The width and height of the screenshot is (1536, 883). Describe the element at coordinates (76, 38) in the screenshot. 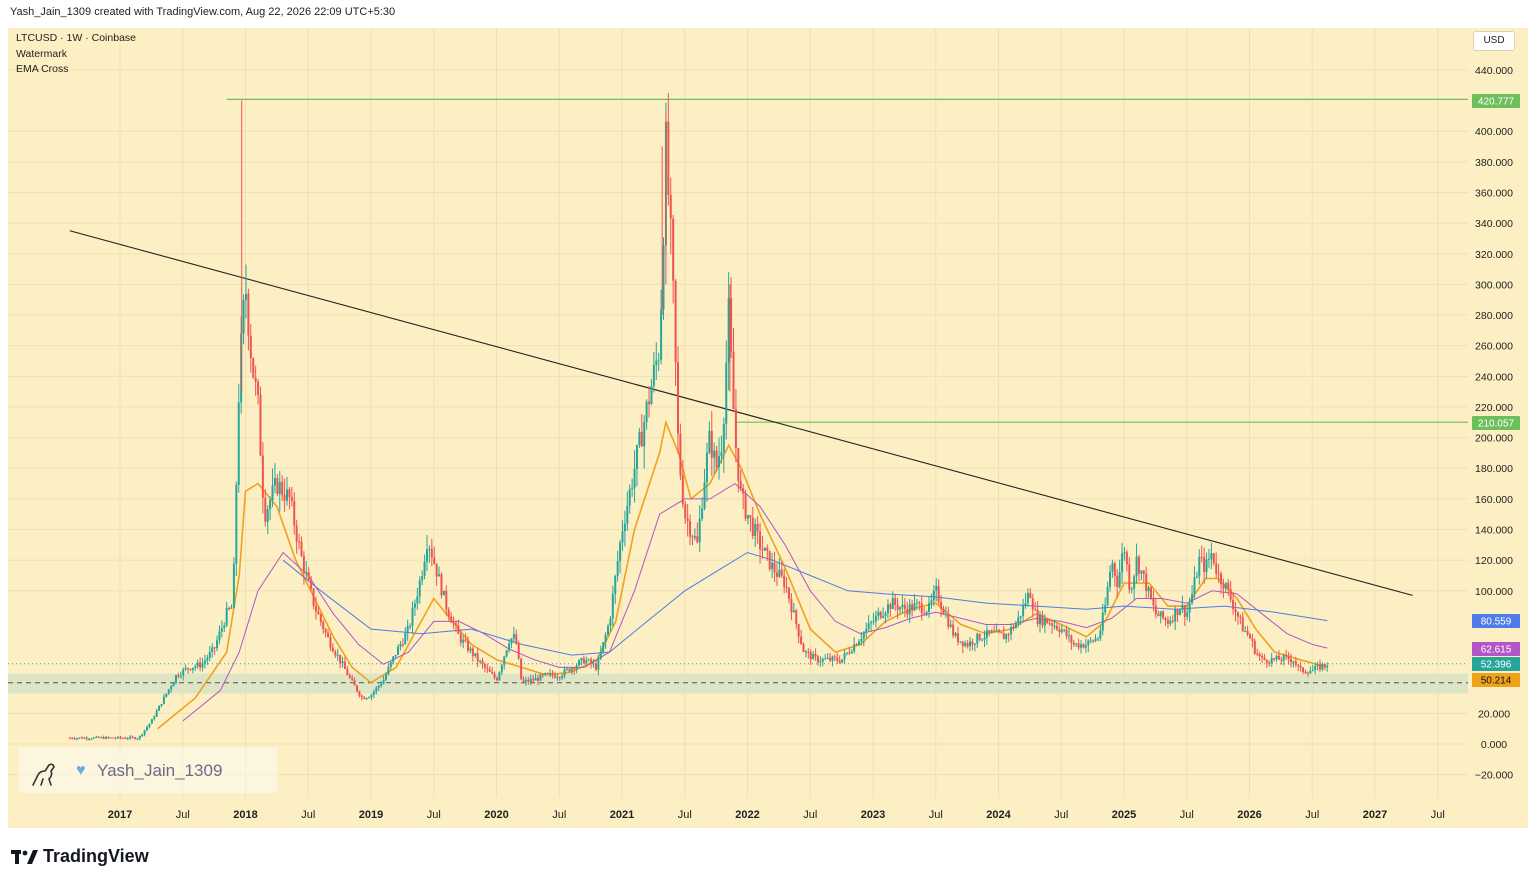

I see `legend-symbol: LTCUSD · 1W · Coinbase` at that location.